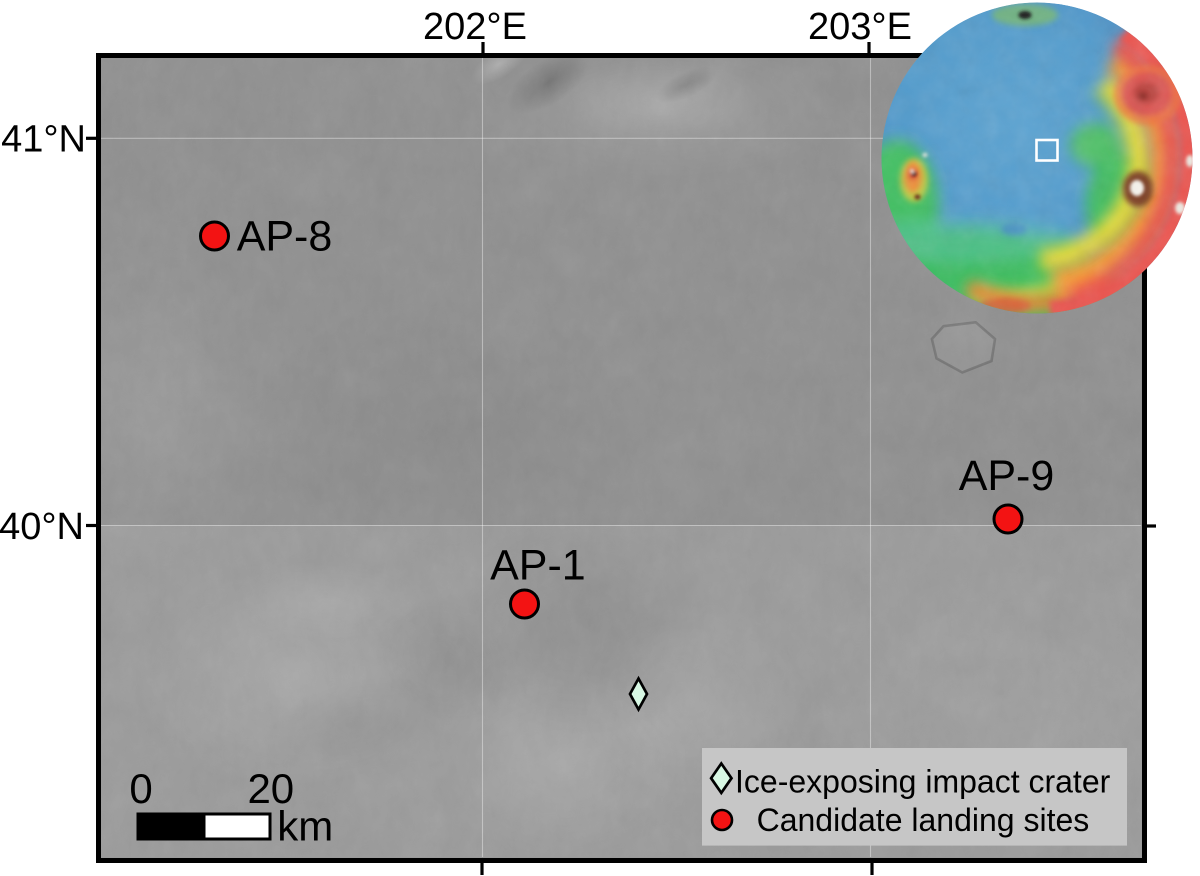 This screenshot has width=1200, height=876. Describe the element at coordinates (42, 527) in the screenshot. I see `svg-text: 40°N` at that location.